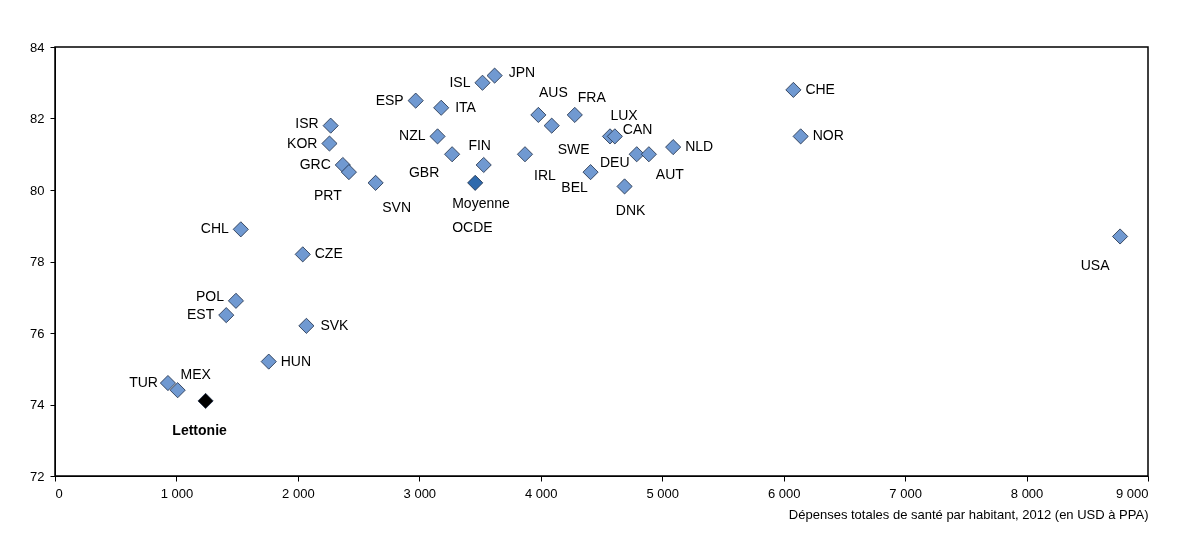 The height and width of the screenshot is (540, 1179). I want to click on annotation: DEU, so click(614, 162).